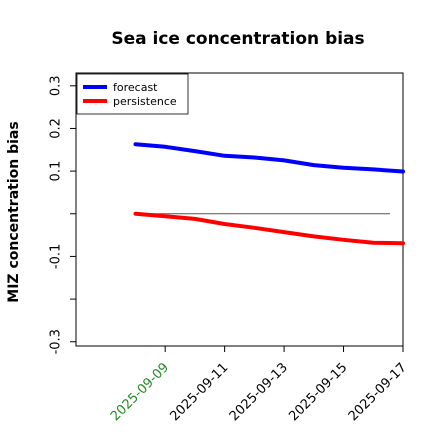 Image resolution: width=440 pixels, height=440 pixels. I want to click on legend-entry-persistence: persistence, so click(145, 101).